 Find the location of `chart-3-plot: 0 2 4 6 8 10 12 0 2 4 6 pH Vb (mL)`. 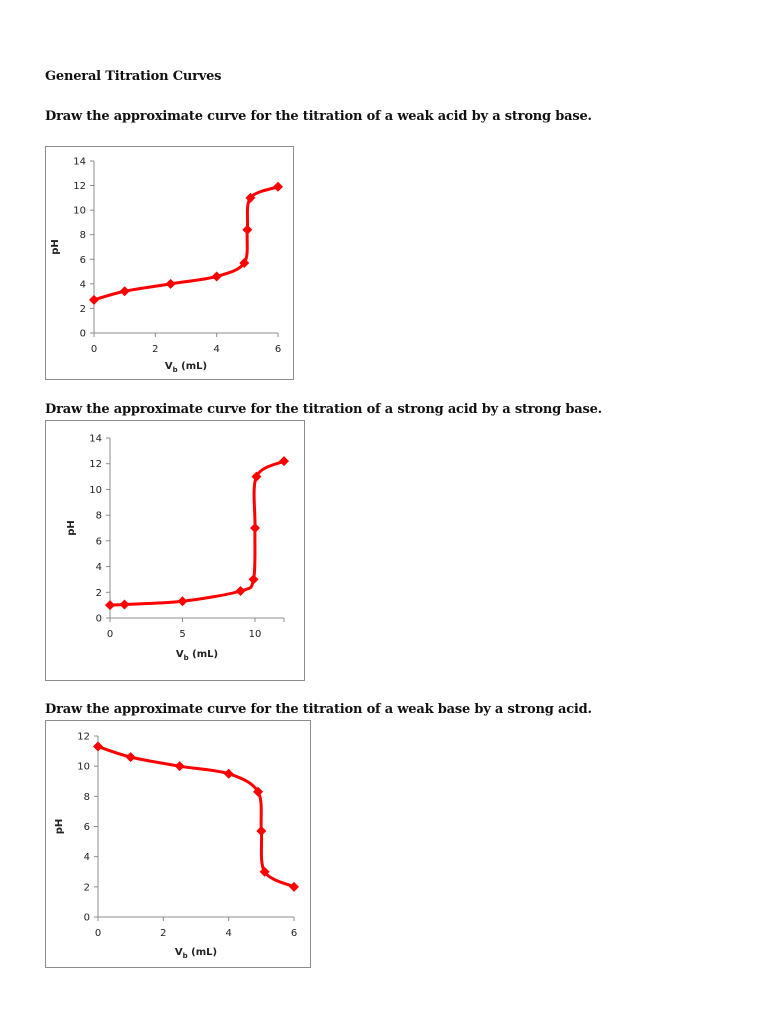

chart-3-plot: 0 2 4 6 8 10 12 0 2 4 6 pH Vb (mL) is located at coordinates (176, 846).